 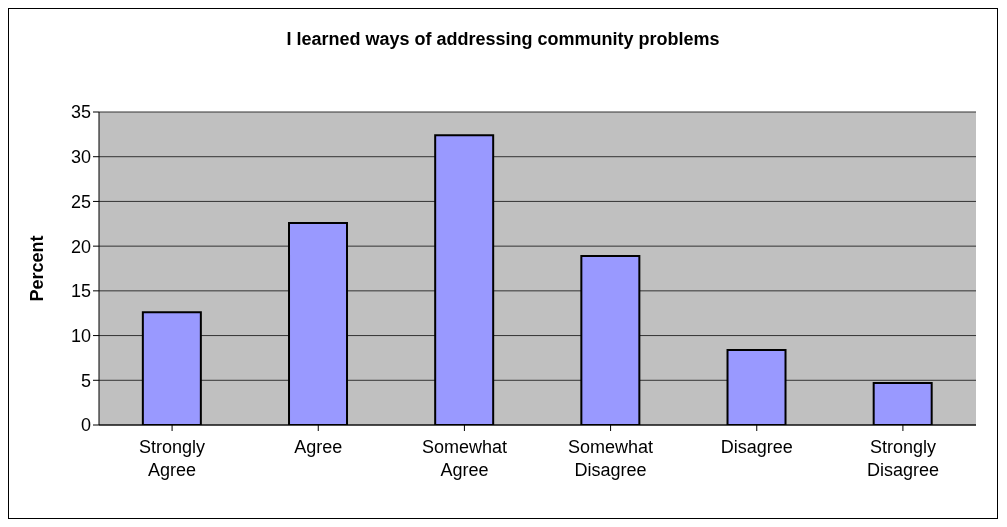 What do you see at coordinates (464, 458) in the screenshot?
I see `x-tick-label: Somewhat Agree` at bounding box center [464, 458].